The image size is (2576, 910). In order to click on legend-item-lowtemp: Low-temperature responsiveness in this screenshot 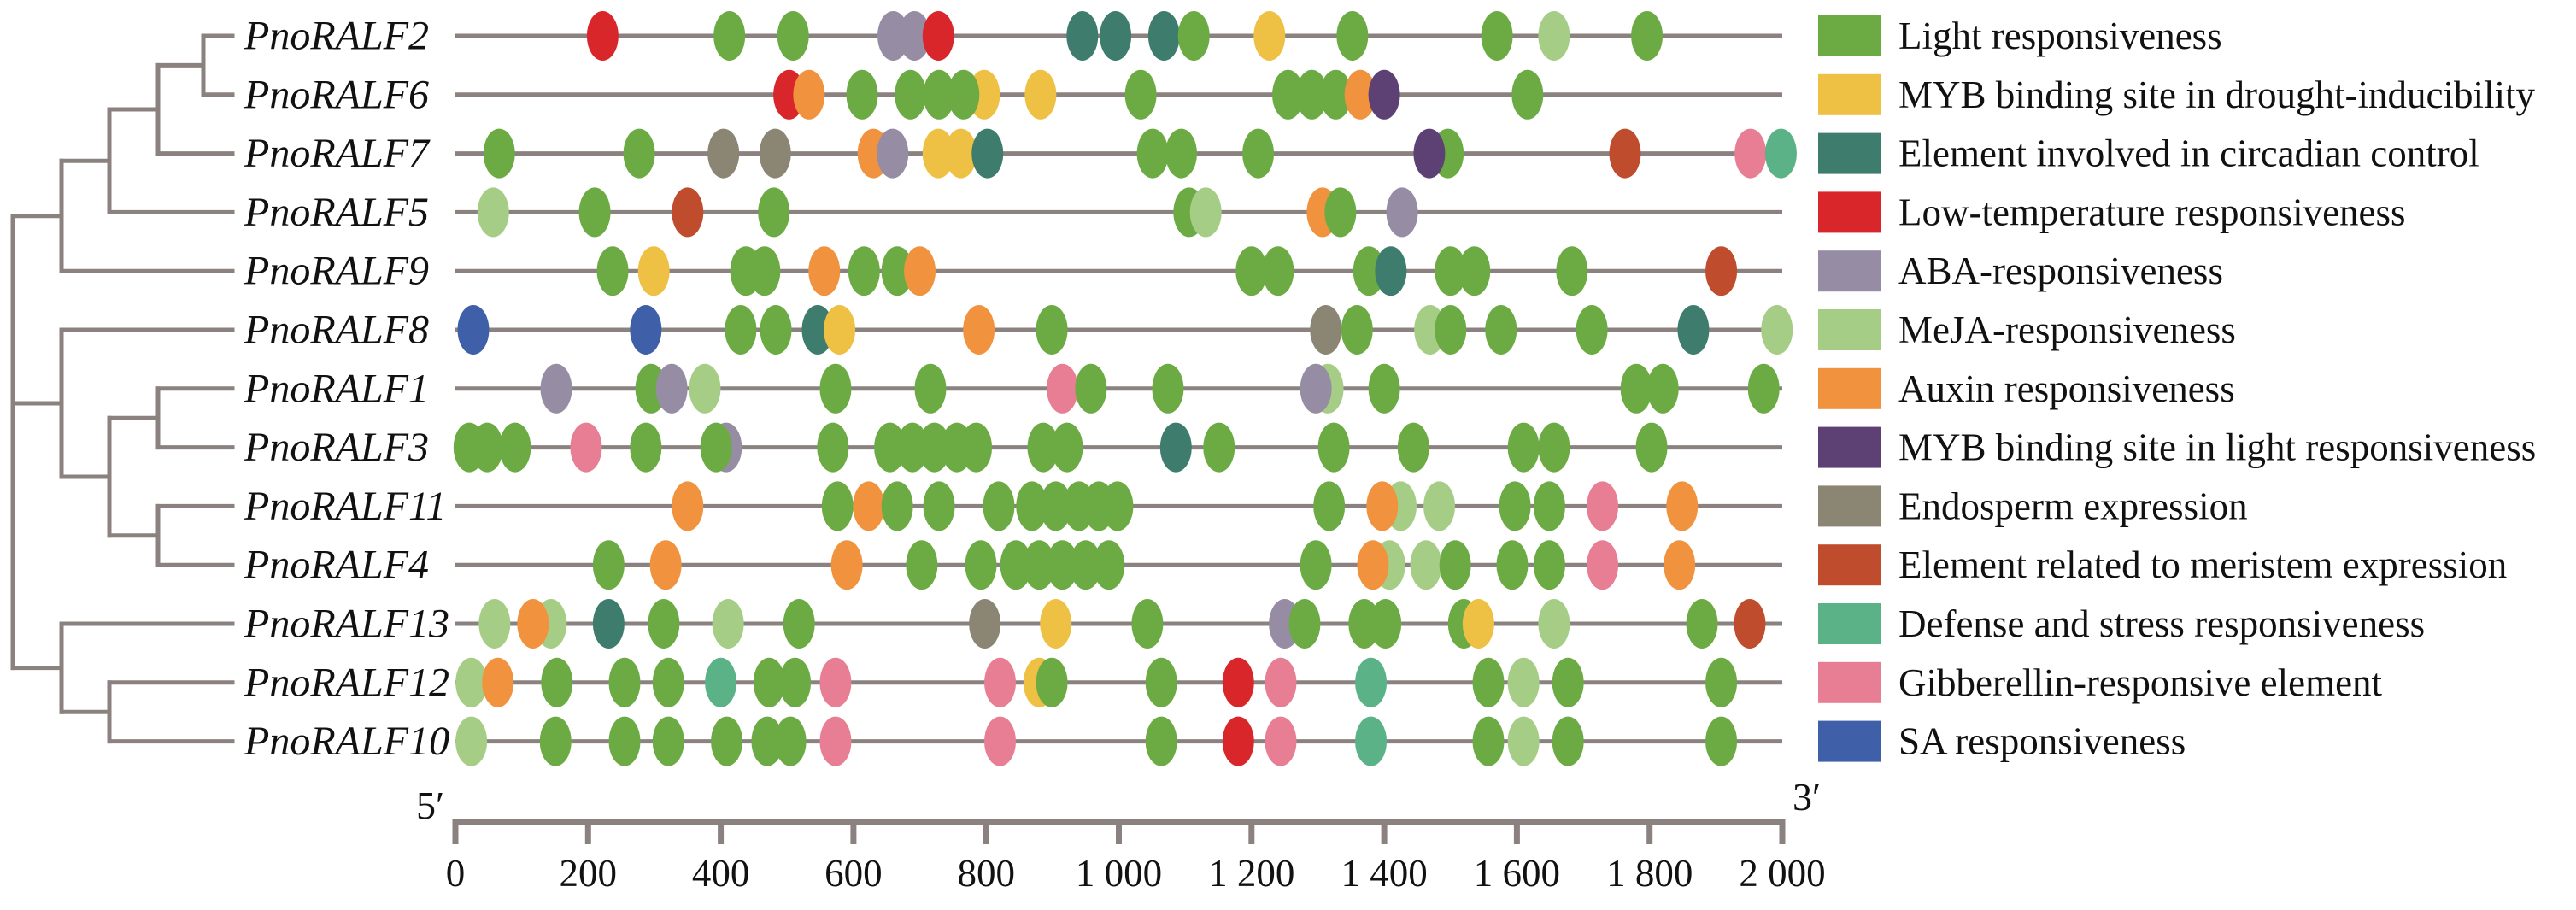, I will do `click(2112, 212)`.